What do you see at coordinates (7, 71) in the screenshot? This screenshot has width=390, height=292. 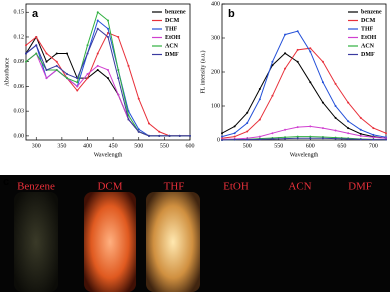 I see `y-axis-label: Absorbance` at bounding box center [7, 71].